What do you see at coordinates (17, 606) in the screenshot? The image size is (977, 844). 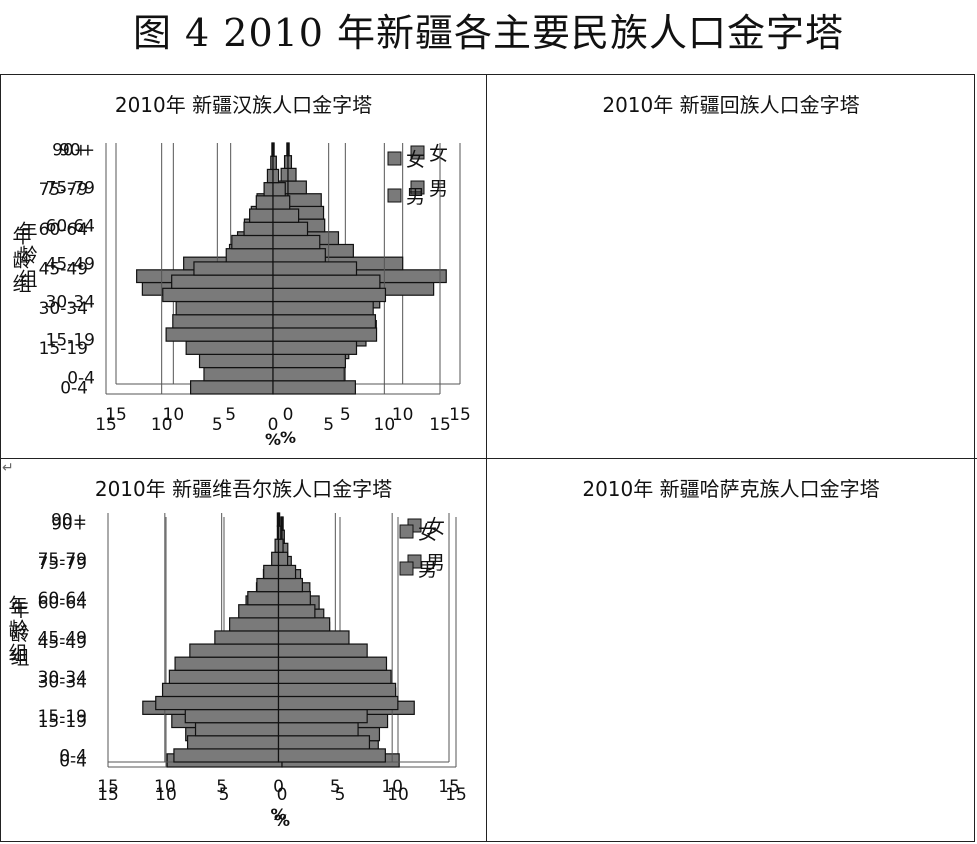 I see `y-axis-label: 年` at bounding box center [17, 606].